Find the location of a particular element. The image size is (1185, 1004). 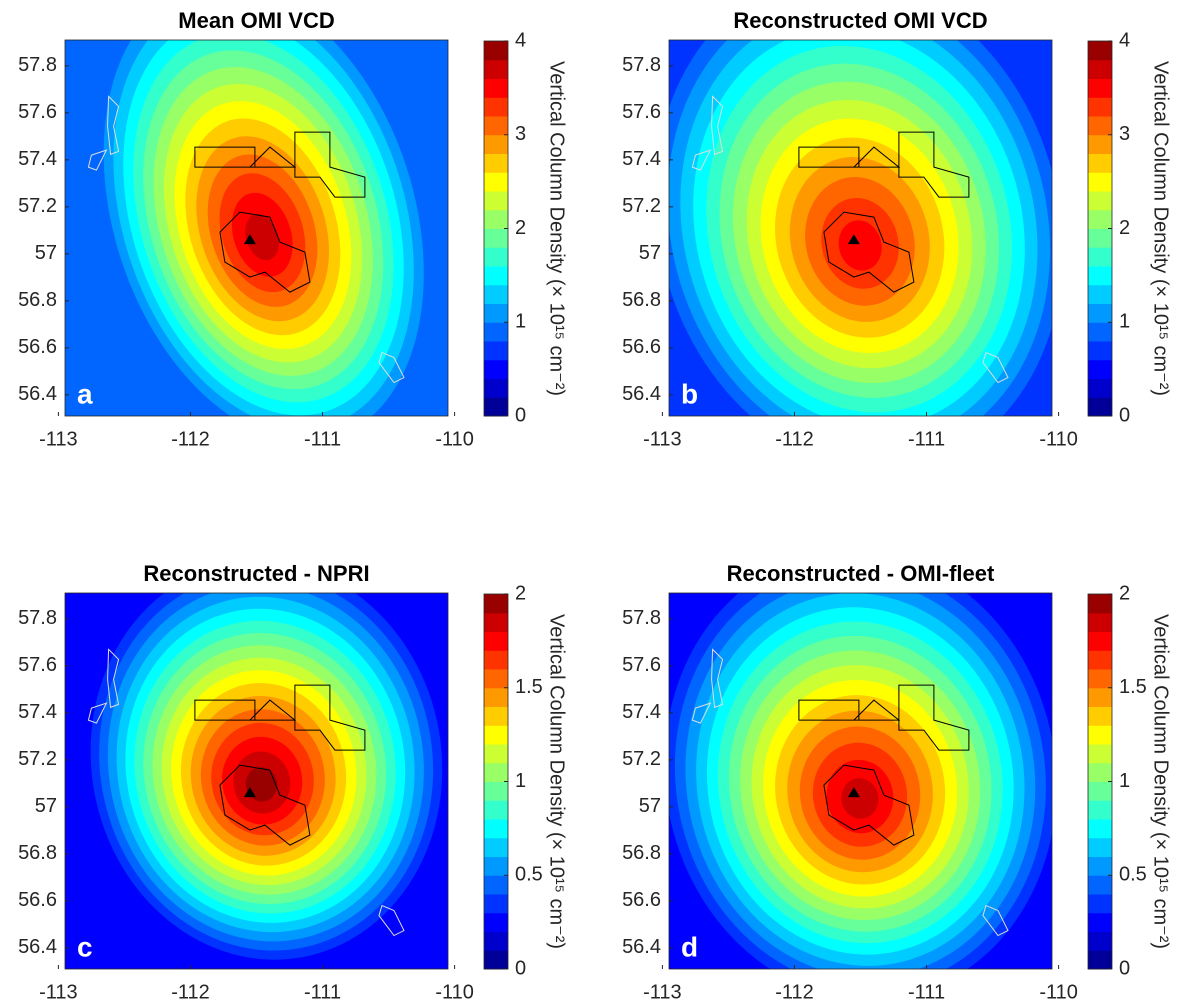

colorbar-tick-label: 1.5 is located at coordinates (529, 687).